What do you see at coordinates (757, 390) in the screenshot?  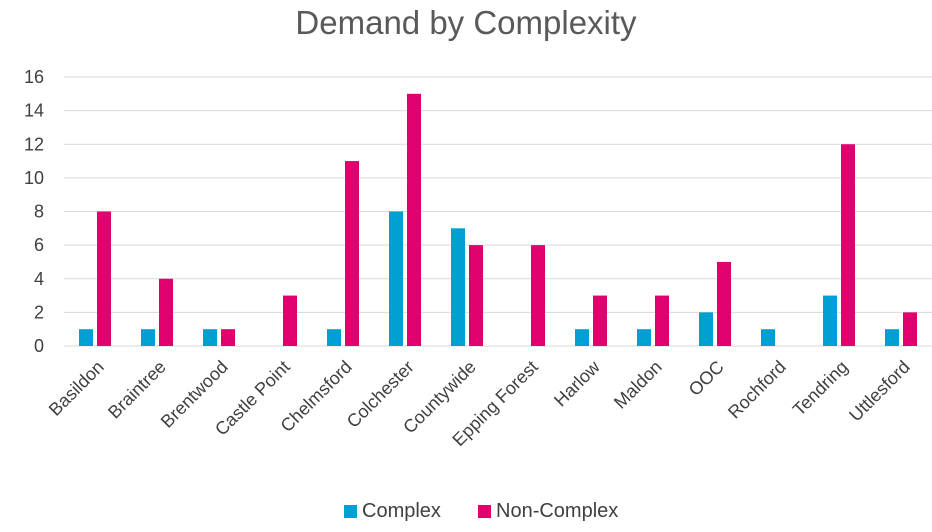 I see `x-tick-label: Rochford` at bounding box center [757, 390].